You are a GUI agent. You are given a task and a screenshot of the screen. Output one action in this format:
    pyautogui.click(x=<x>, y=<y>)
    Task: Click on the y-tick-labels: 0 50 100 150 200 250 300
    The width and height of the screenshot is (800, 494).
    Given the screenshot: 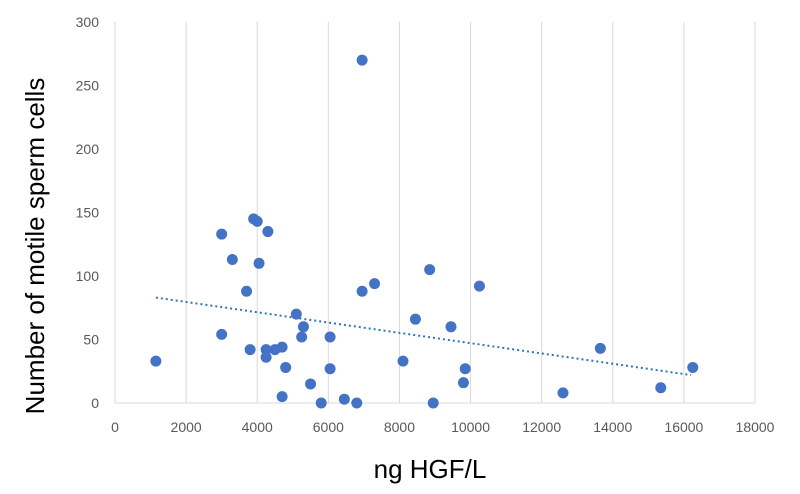 What is the action you would take?
    pyautogui.click(x=88, y=212)
    